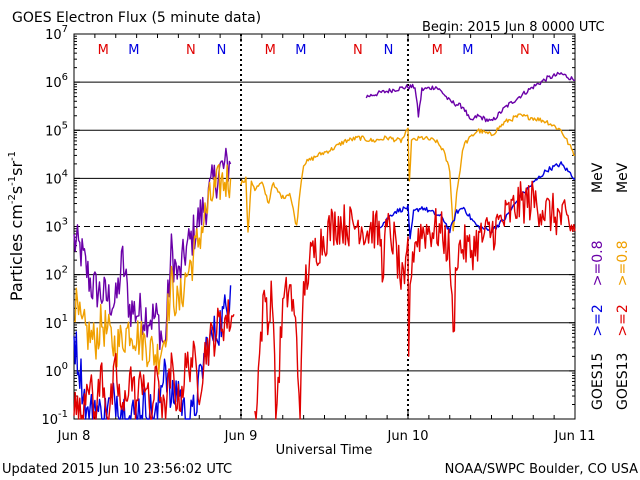  What do you see at coordinates (610, 286) in the screenshot?
I see `legend: GOES15>=2>=0.8 GOES13>=2>=0.8 MeV MeV` at bounding box center [610, 286].